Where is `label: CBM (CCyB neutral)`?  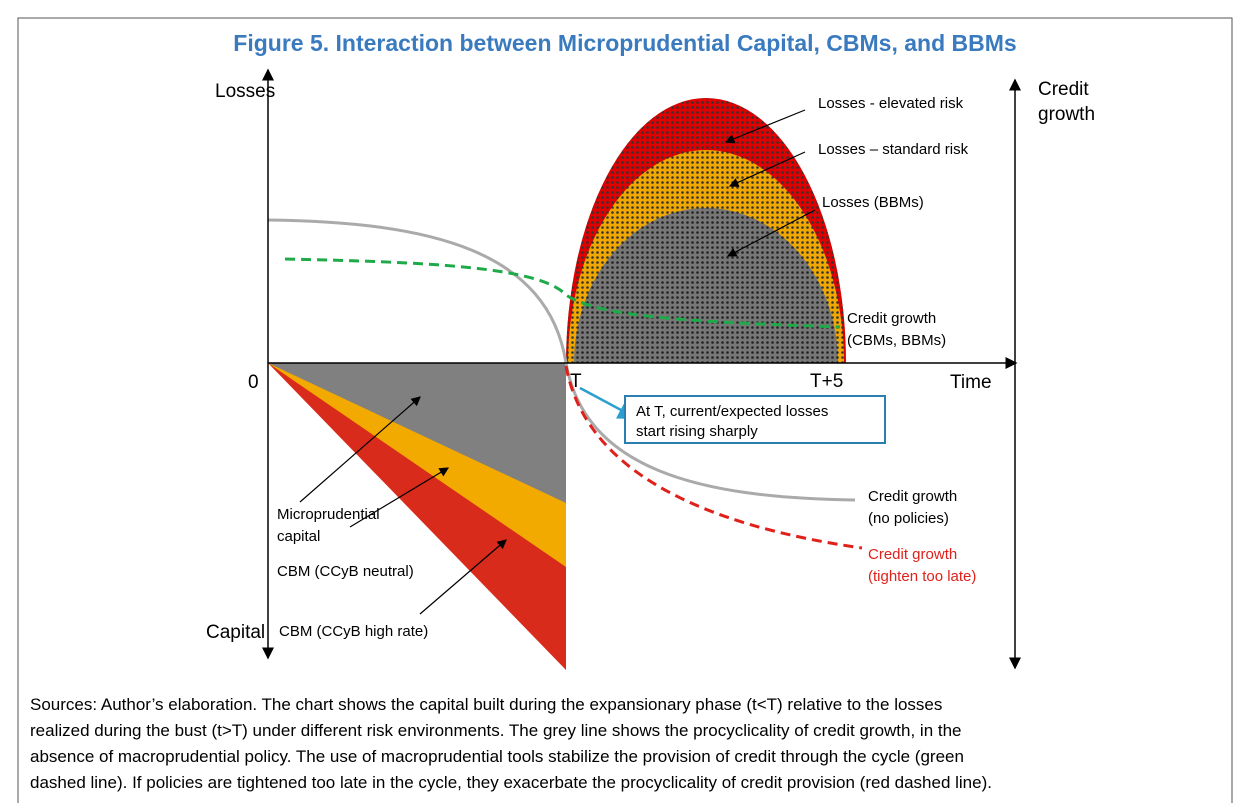
label: CBM (CCyB neutral) is located at coordinates (345, 571).